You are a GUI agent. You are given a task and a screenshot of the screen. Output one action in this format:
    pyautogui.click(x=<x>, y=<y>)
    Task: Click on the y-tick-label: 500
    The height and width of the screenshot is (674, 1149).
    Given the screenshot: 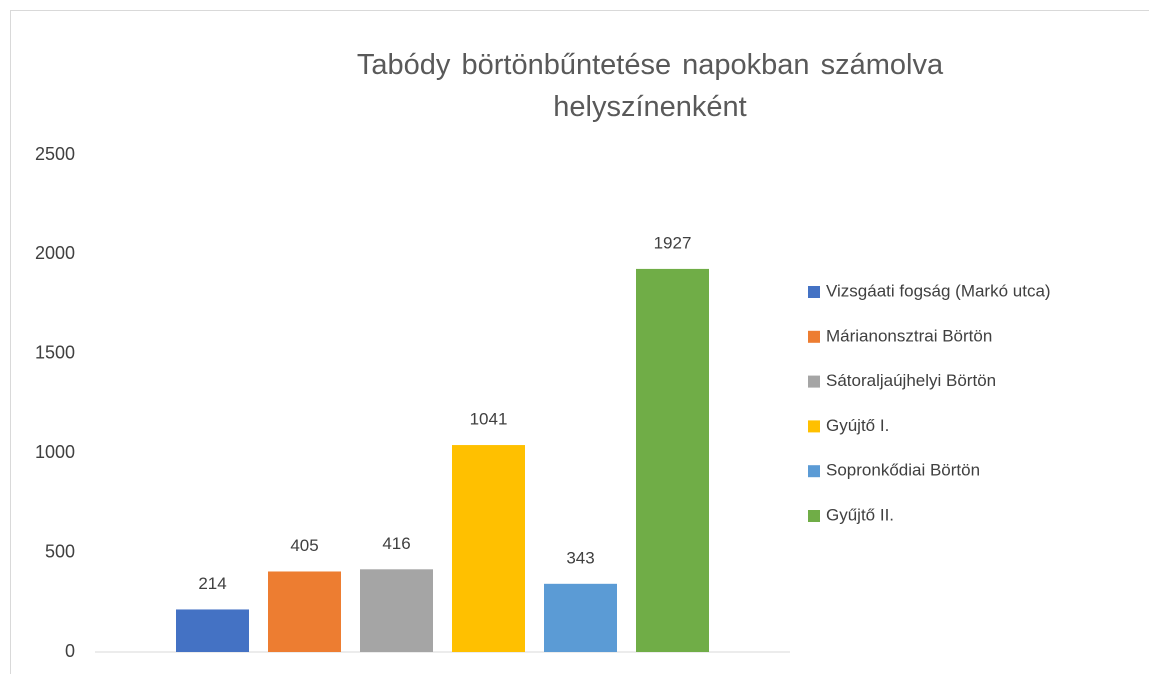 What is the action you would take?
    pyautogui.click(x=60, y=551)
    